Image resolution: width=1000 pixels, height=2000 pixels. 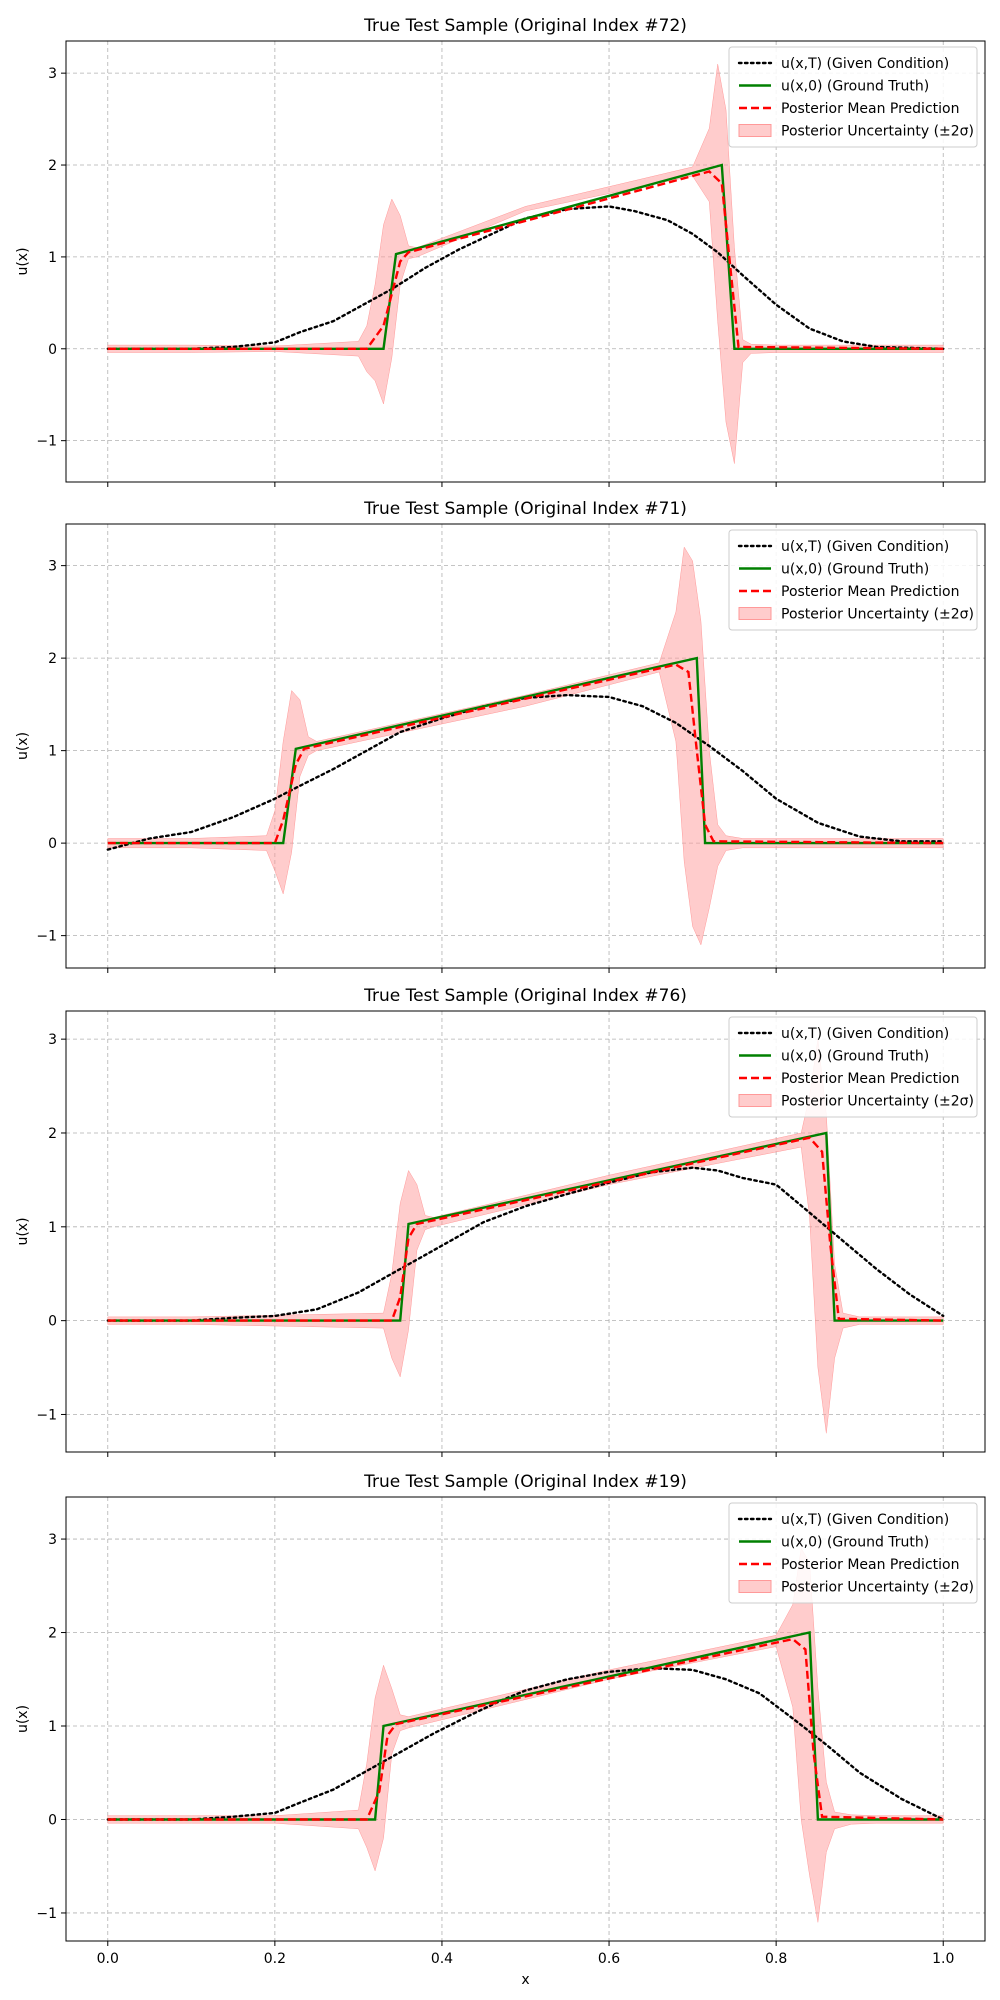 What do you see at coordinates (275, 1959) in the screenshot?
I see `x-tick-label: 0.2` at bounding box center [275, 1959].